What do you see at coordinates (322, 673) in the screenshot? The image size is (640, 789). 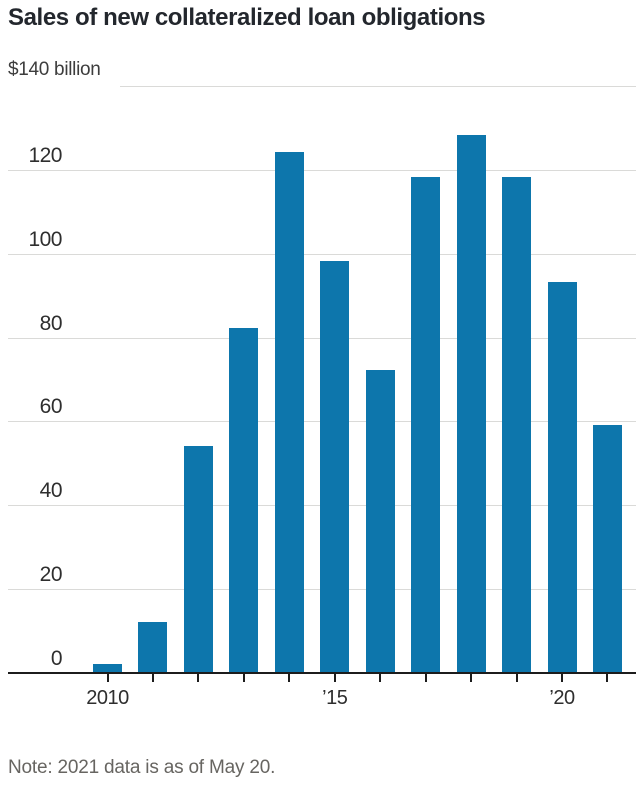 I see `x-axis-baseline` at bounding box center [322, 673].